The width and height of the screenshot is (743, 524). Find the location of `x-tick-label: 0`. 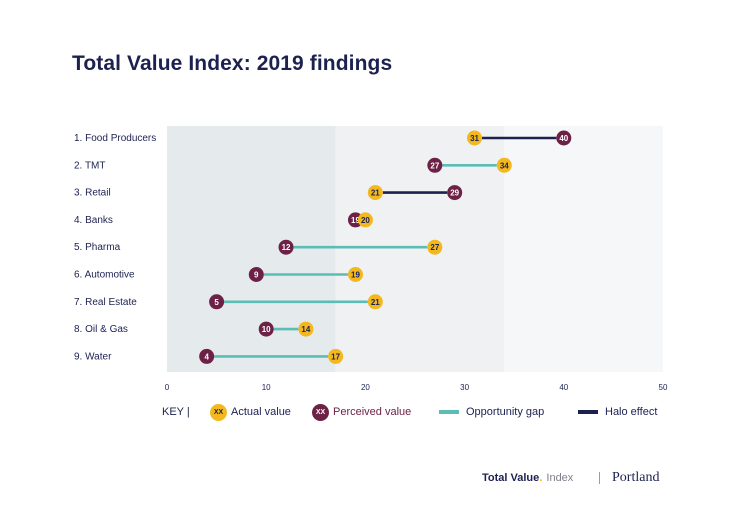

x-tick-label: 0 is located at coordinates (167, 387).